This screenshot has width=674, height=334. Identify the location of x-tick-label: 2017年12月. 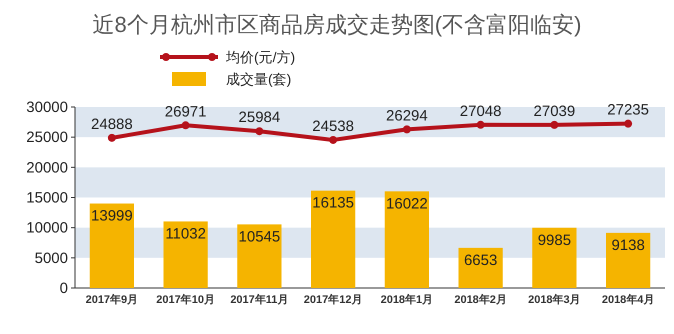
(333, 299).